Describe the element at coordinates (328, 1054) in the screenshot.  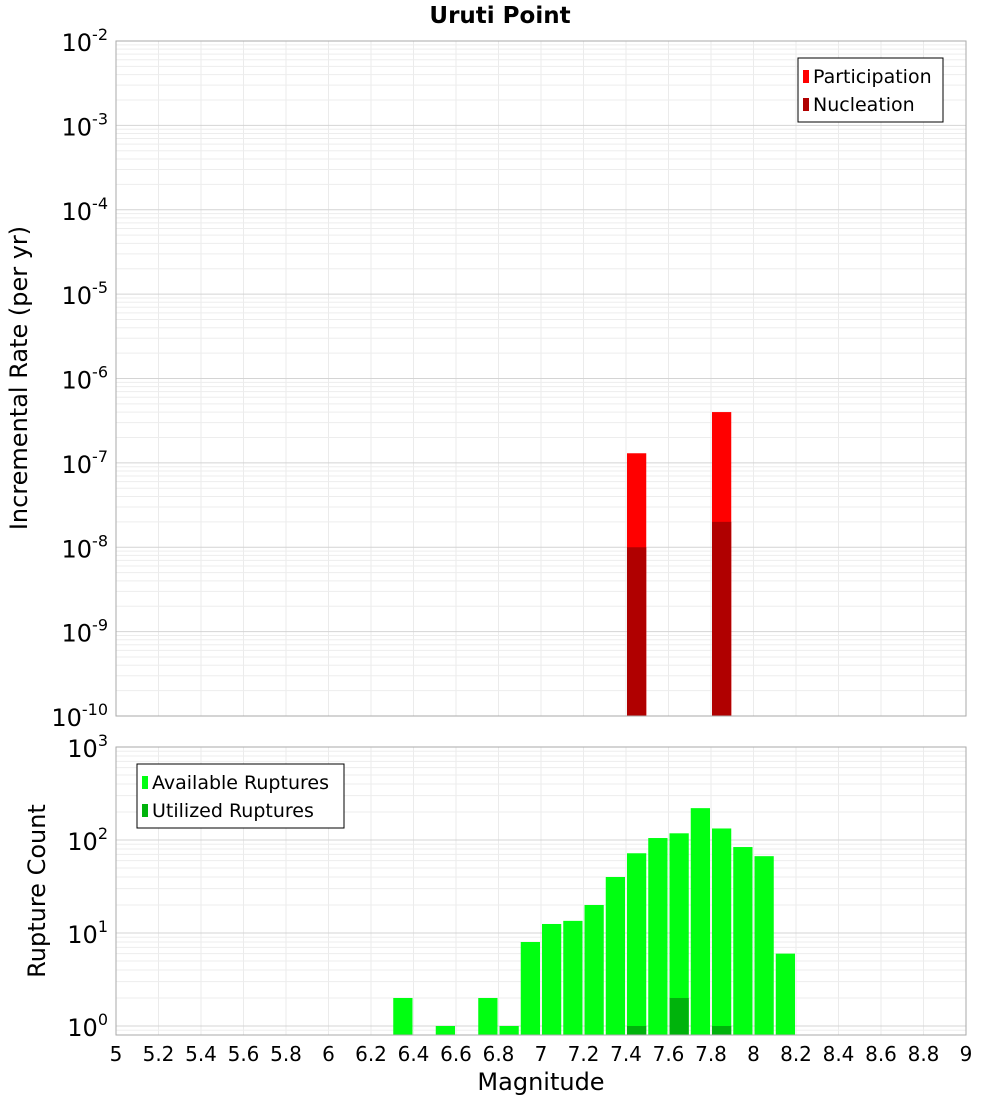
I see `x-tick-label: 6` at that location.